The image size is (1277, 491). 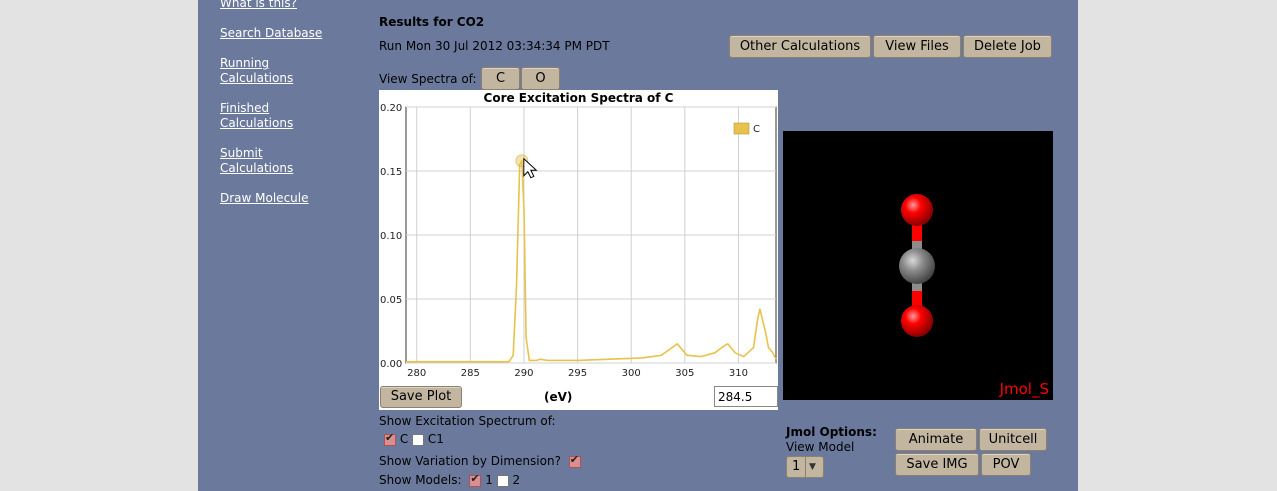 I want to click on y-tick-label: 0.00, so click(x=391, y=364).